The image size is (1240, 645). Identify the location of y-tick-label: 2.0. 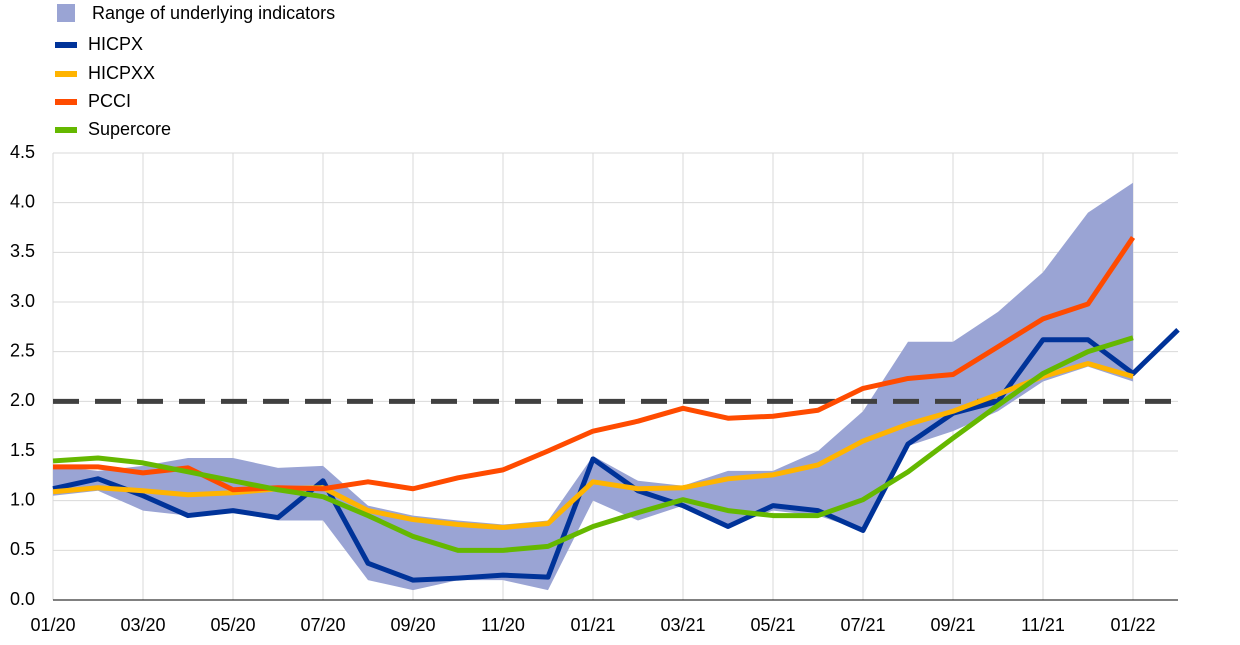
(22, 400).